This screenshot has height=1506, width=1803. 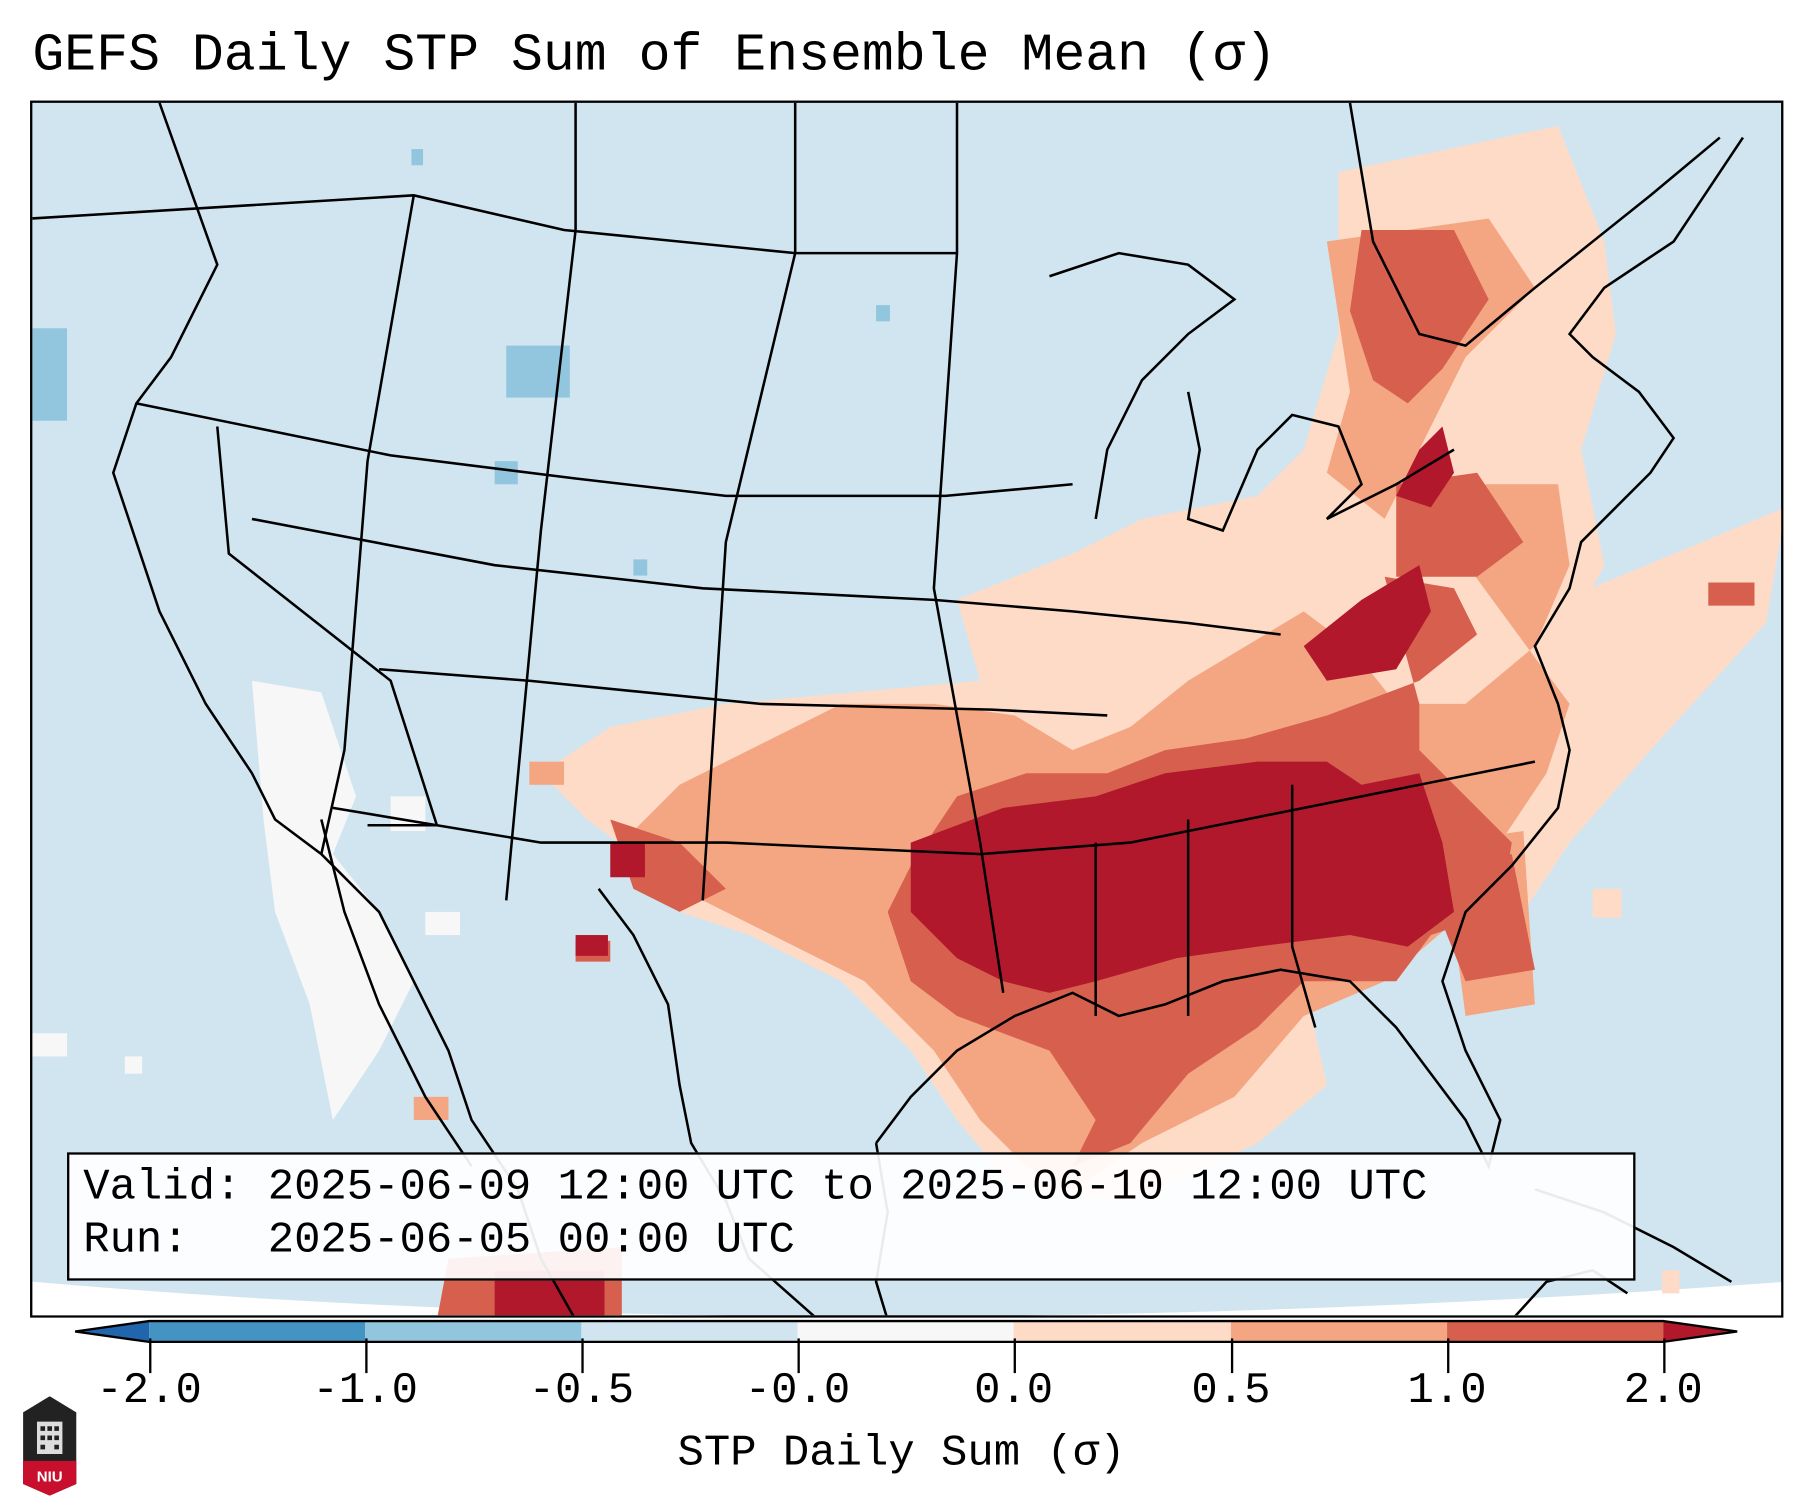 What do you see at coordinates (396, 993) in the screenshot?
I see `baja-coast` at bounding box center [396, 993].